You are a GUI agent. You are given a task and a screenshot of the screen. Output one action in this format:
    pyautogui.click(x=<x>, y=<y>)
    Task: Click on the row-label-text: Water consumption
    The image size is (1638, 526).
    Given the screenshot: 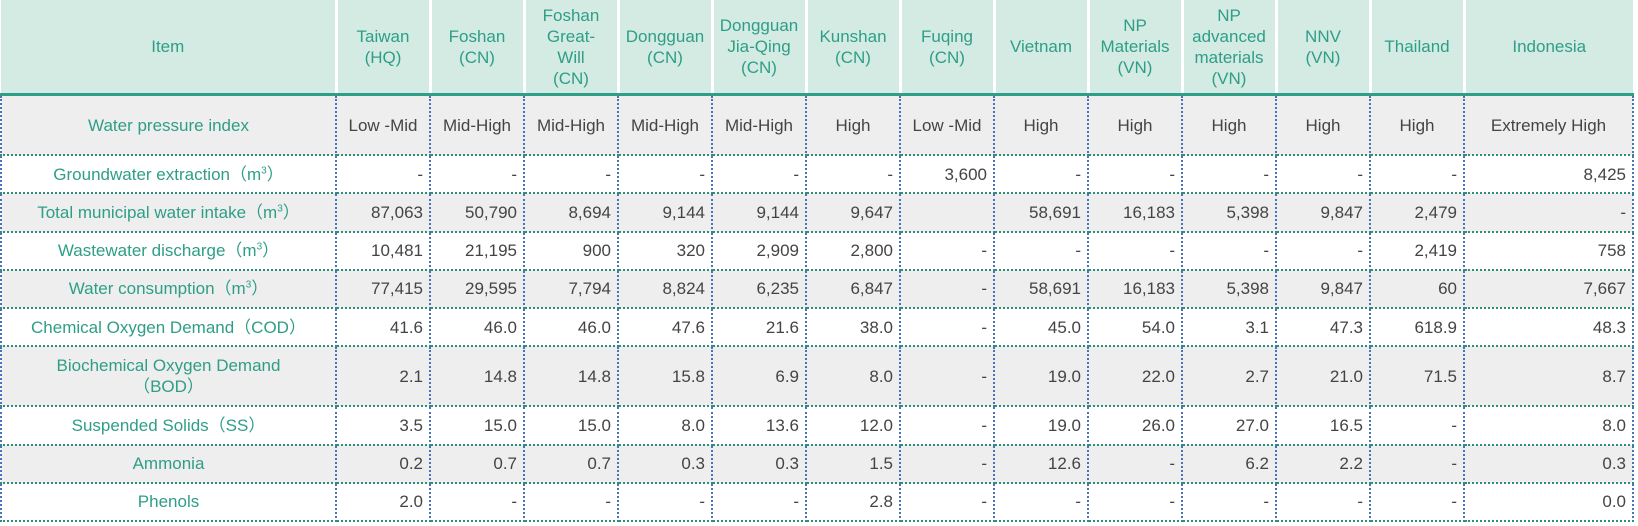 What is the action you would take?
    pyautogui.click(x=141, y=289)
    